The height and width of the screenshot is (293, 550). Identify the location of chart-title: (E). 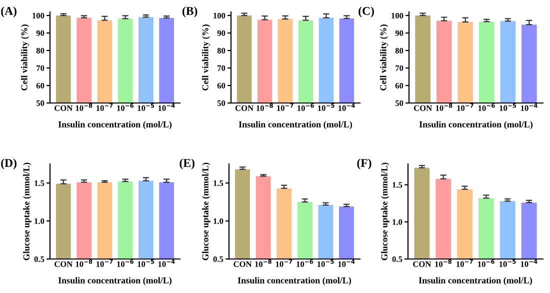
(187, 164).